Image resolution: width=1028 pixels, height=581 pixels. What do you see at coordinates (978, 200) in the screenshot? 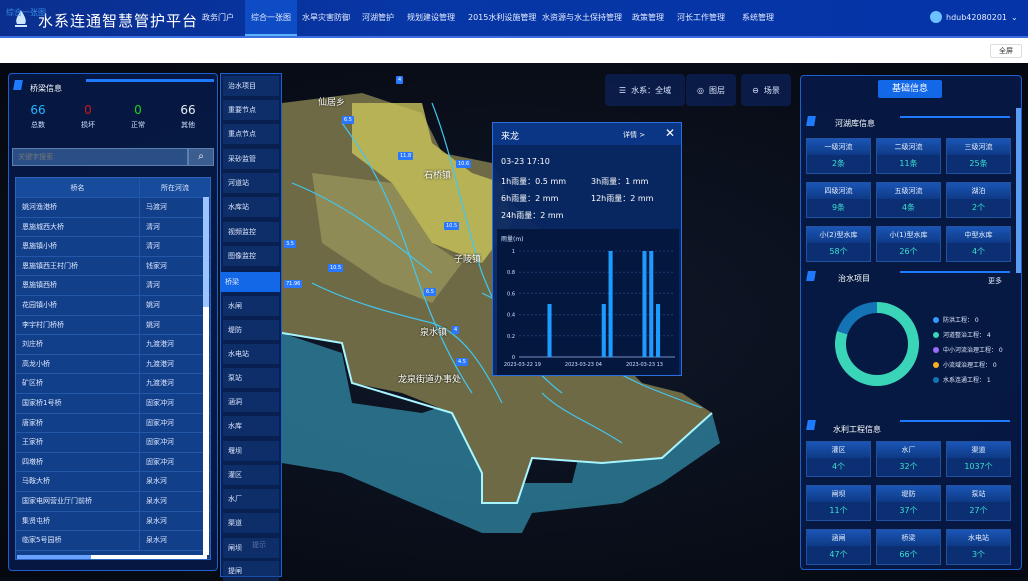
I see `info-card: 湖泊 2个` at bounding box center [978, 200].